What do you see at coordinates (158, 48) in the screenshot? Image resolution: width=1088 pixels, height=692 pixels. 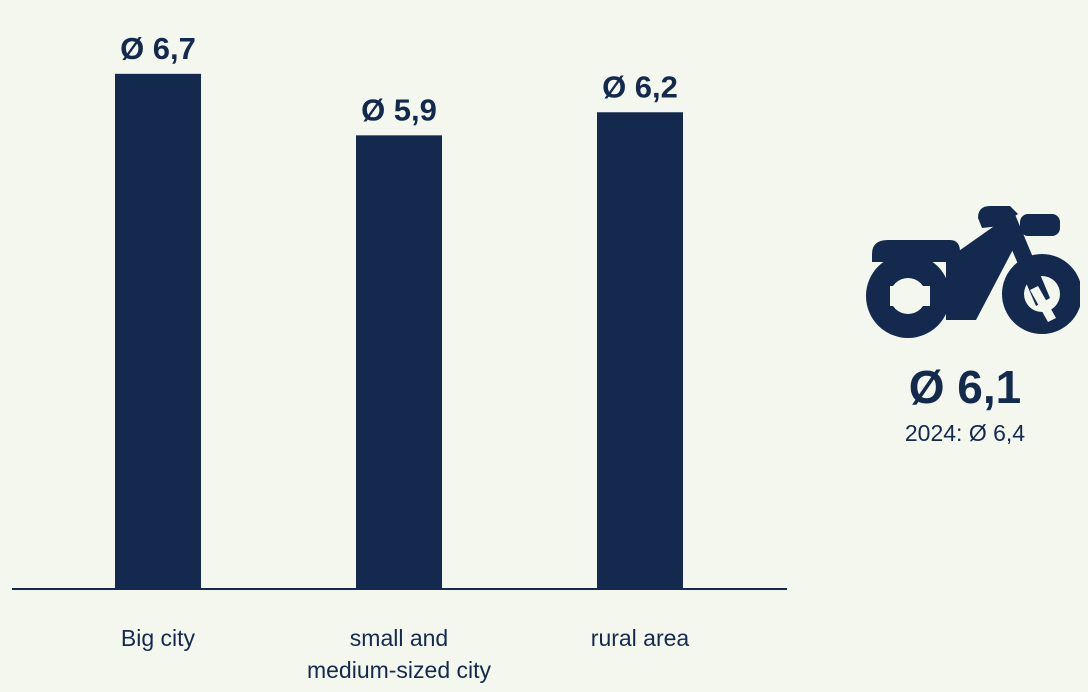 I see `bar-value-label-1: Ø 6,7` at bounding box center [158, 48].